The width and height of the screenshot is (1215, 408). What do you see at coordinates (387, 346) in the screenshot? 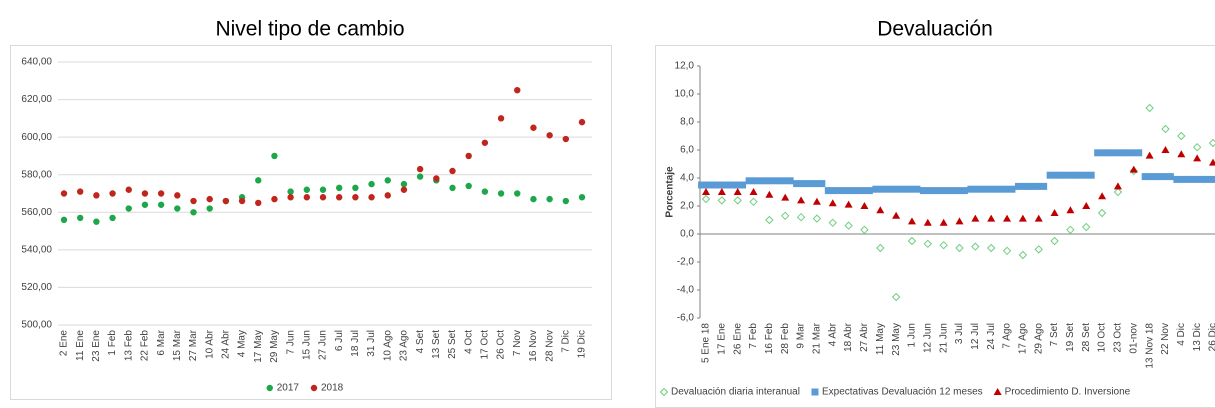
I see `x-tick-label: 10 Ago` at bounding box center [387, 346].